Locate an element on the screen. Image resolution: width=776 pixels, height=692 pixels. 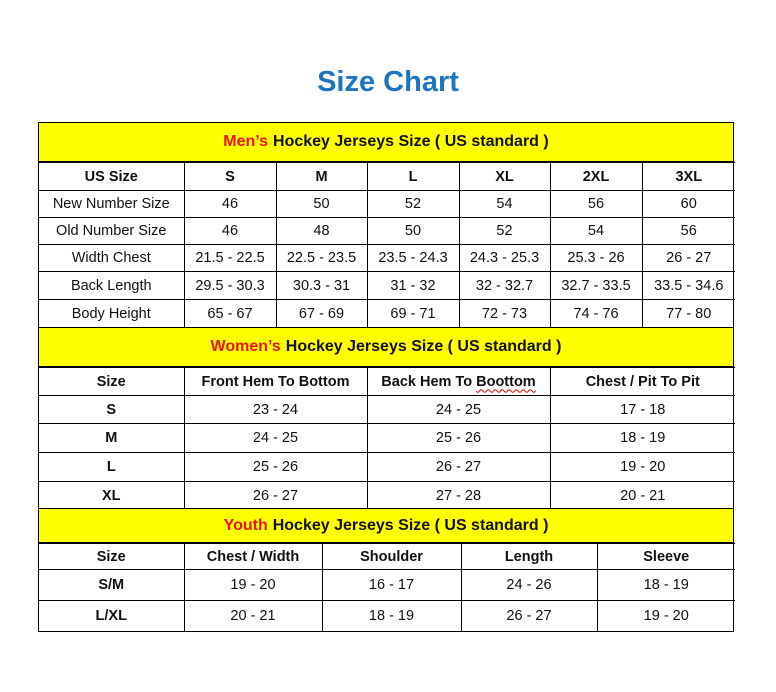
column-header: S is located at coordinates (230, 176).